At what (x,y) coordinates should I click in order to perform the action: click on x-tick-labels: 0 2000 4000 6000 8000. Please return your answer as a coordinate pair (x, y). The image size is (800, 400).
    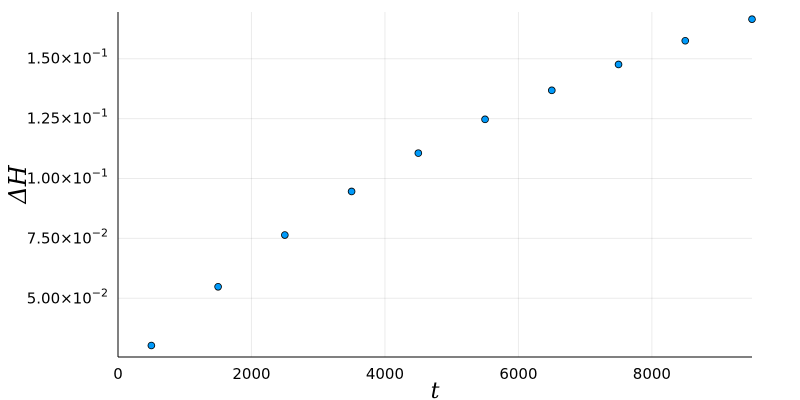
    Looking at the image, I should click on (392, 374).